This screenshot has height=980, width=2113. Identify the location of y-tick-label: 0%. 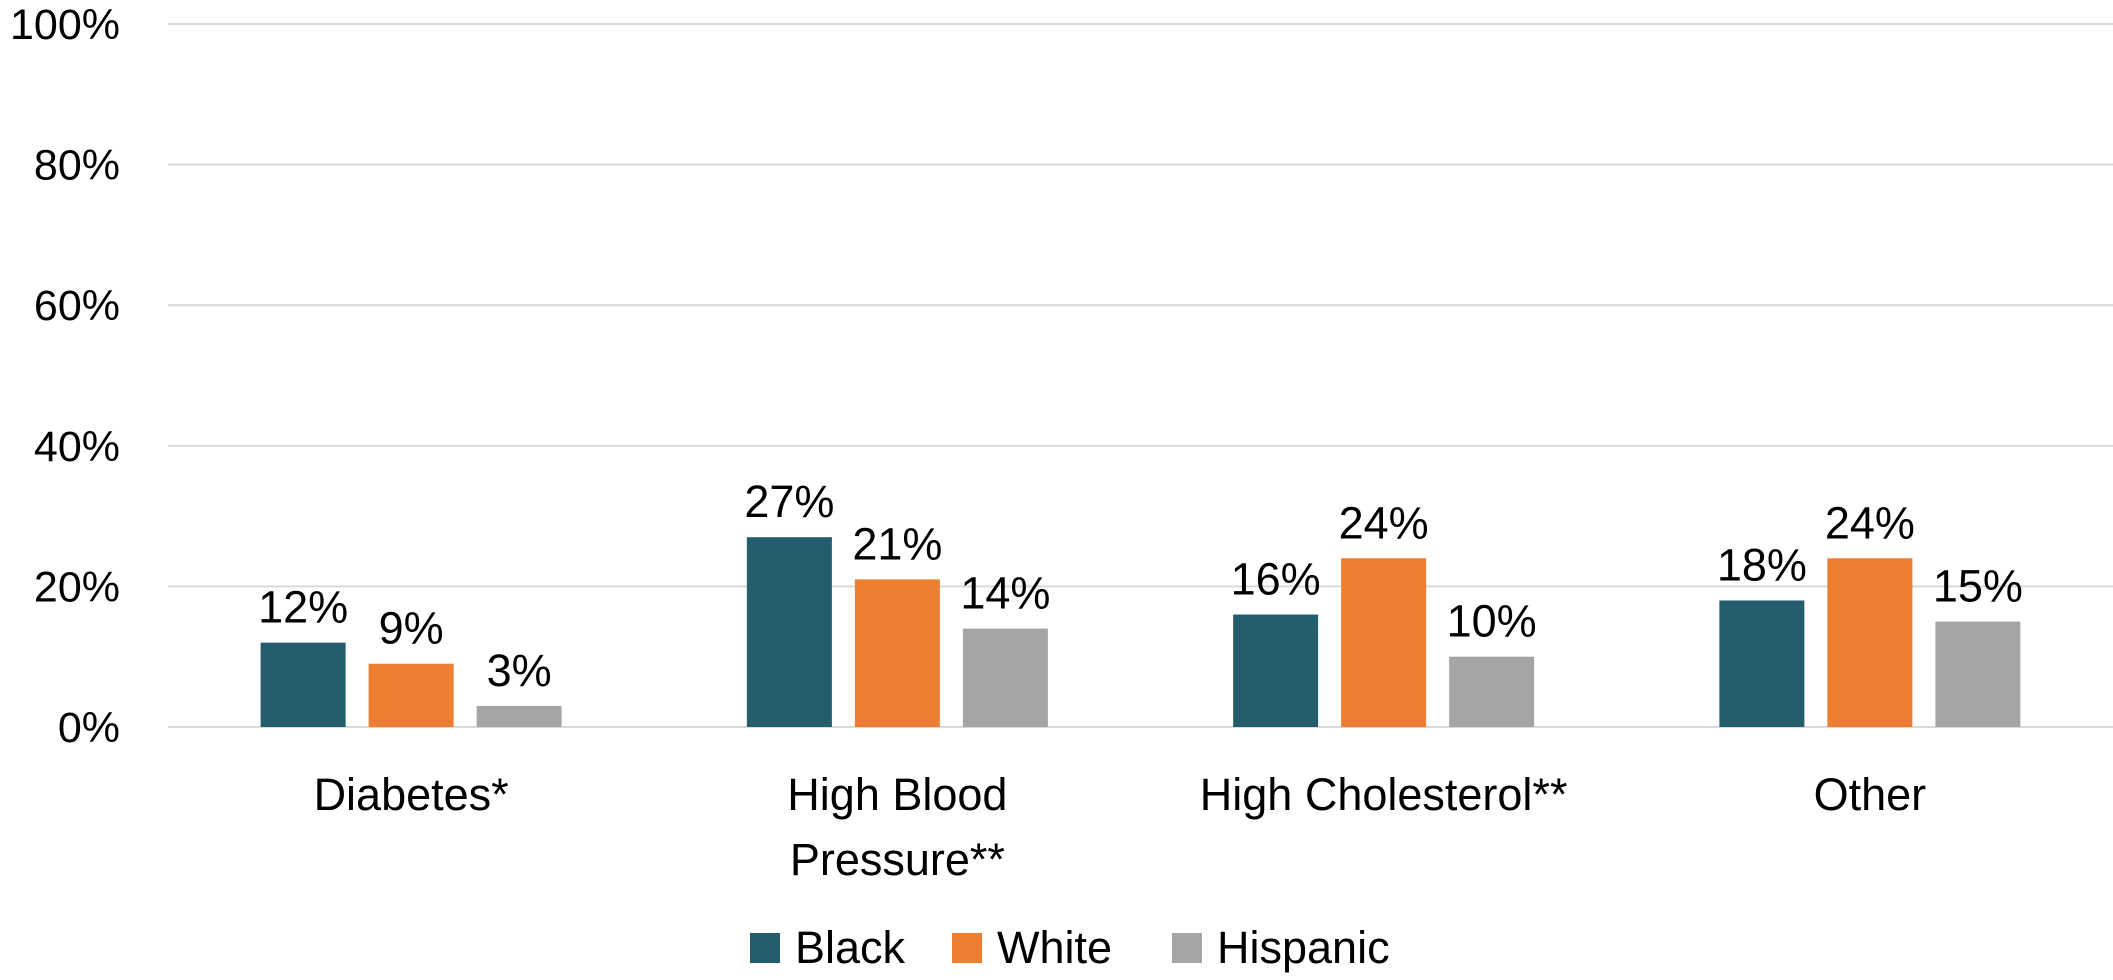
(89, 728).